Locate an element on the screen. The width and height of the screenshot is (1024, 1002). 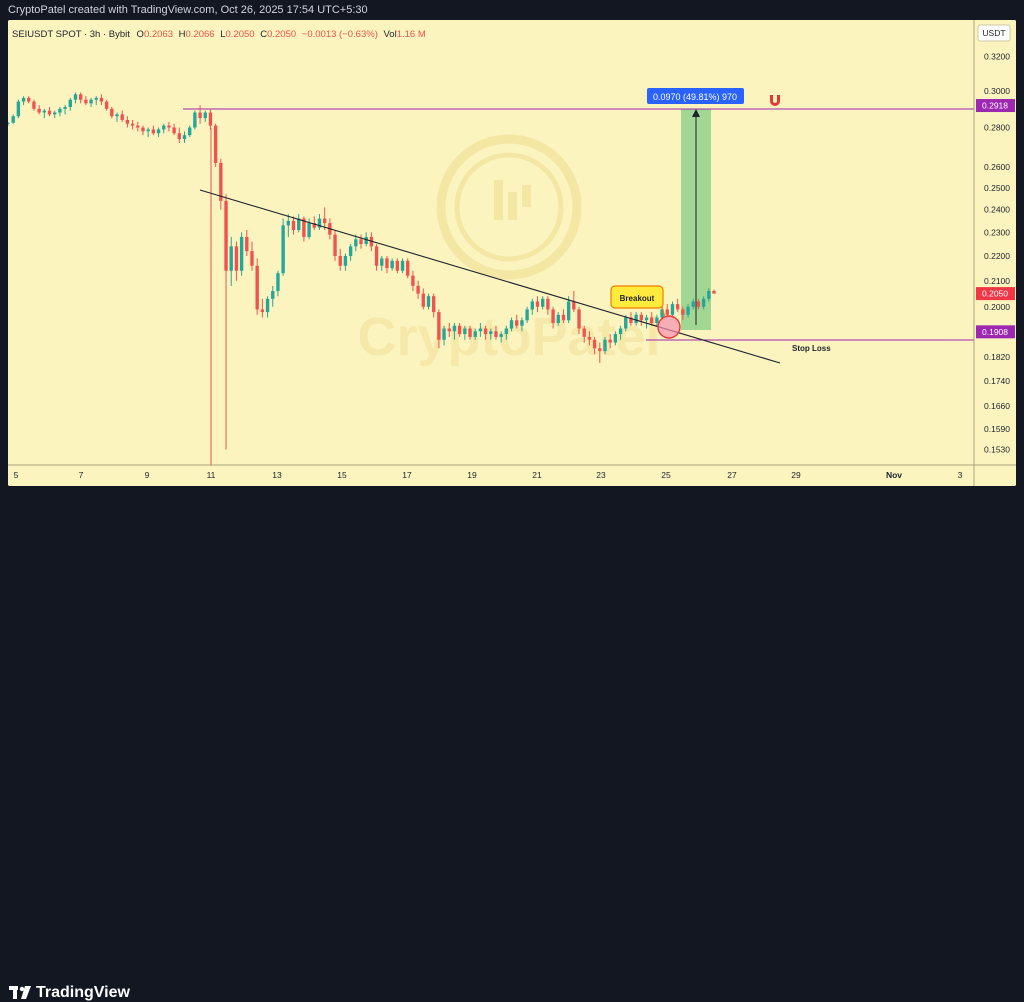
tradingview-logo-text: TradingView is located at coordinates (83, 992).